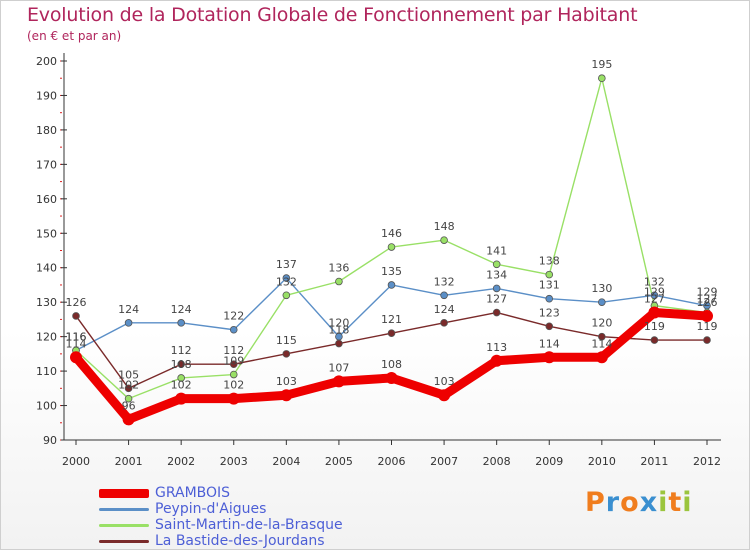 The width and height of the screenshot is (750, 550). What do you see at coordinates (444, 461) in the screenshot?
I see `x-tick-label: 2007` at bounding box center [444, 461].